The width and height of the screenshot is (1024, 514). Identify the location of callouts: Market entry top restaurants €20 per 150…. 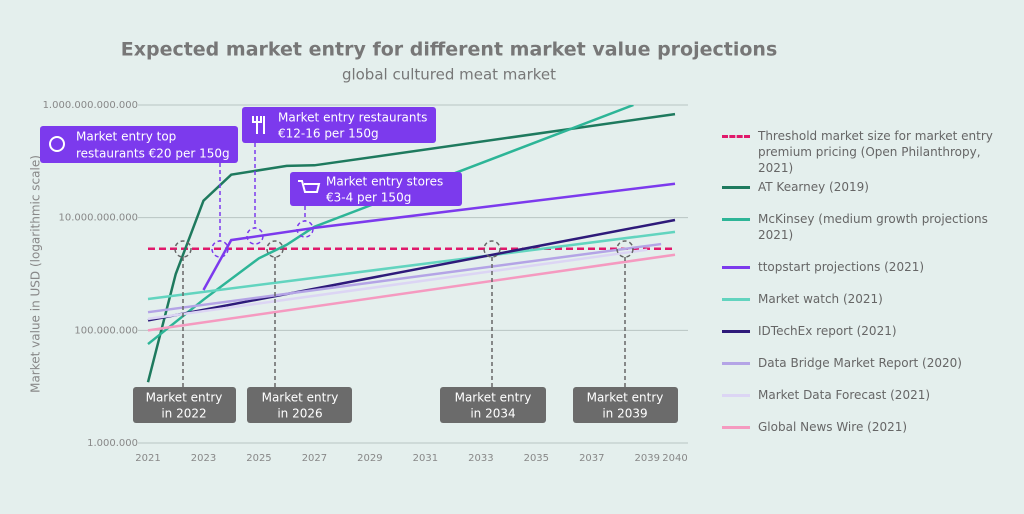
(251, 156).